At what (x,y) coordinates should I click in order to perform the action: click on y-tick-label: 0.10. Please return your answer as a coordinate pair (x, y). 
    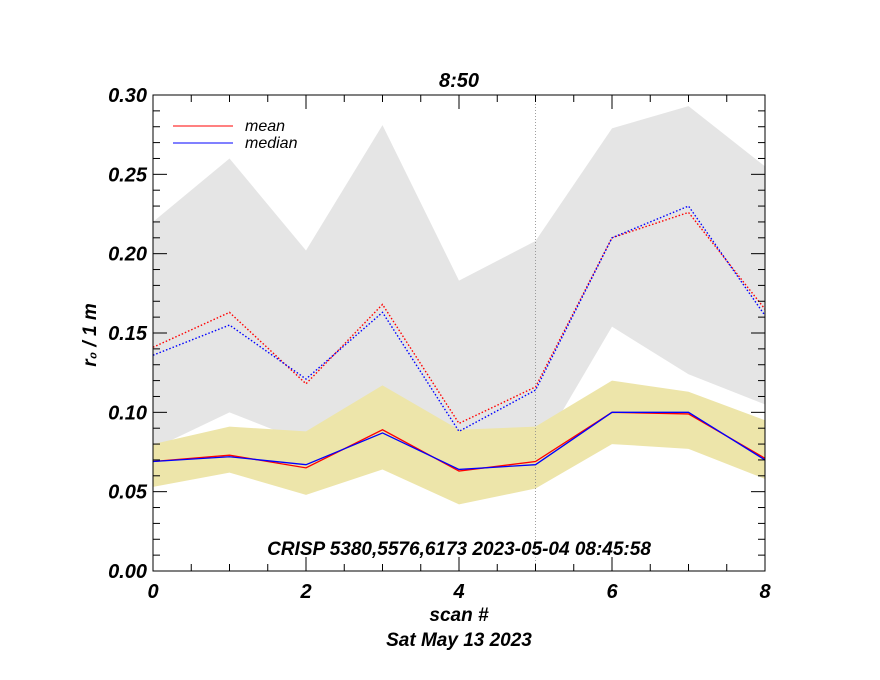
    Looking at the image, I should click on (127, 413).